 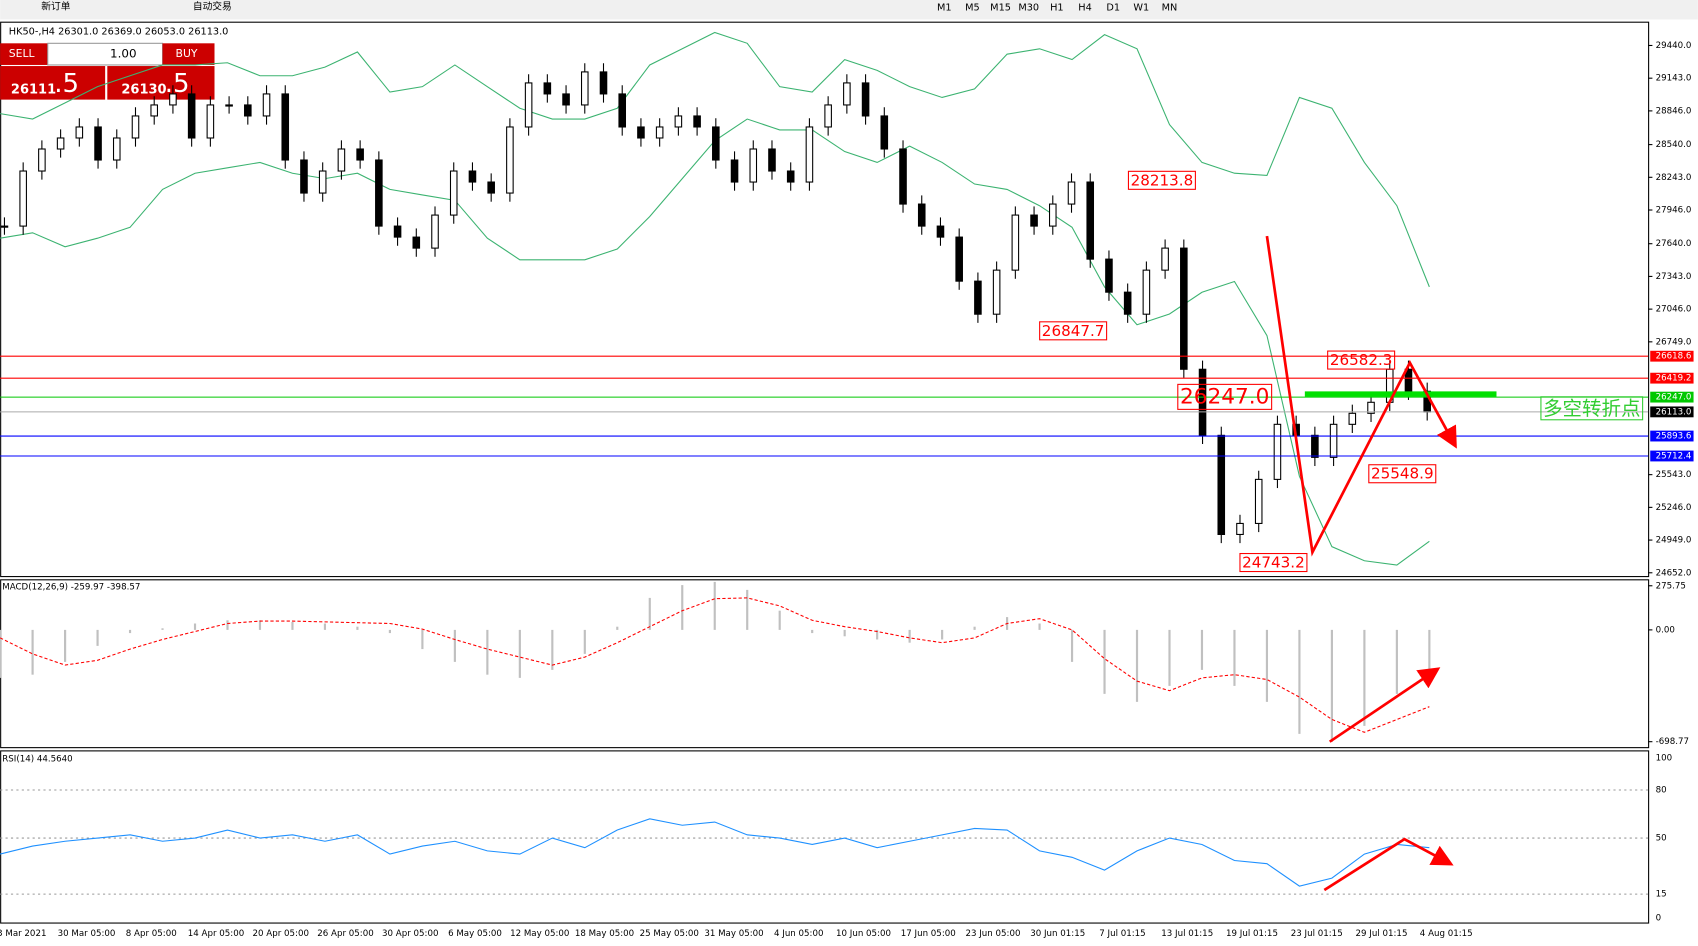 I want to click on annotation: 多空转折点, so click(x=1591, y=408).